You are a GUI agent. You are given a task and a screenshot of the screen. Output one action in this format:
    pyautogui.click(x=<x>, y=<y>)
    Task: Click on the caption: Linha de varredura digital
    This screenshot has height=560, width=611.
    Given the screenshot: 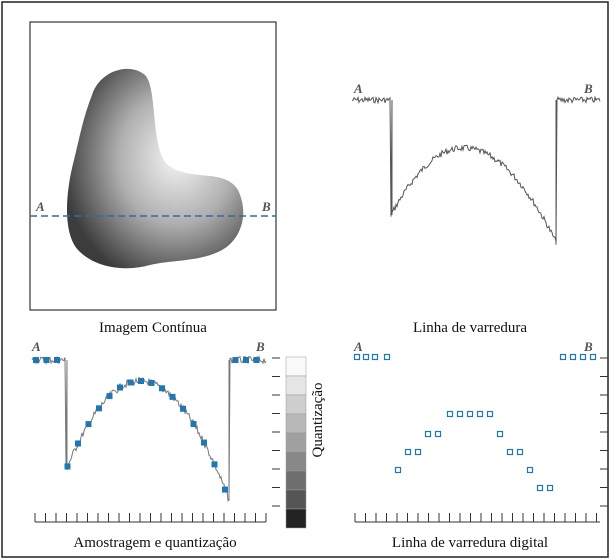 What is the action you would take?
    pyautogui.click(x=470, y=543)
    